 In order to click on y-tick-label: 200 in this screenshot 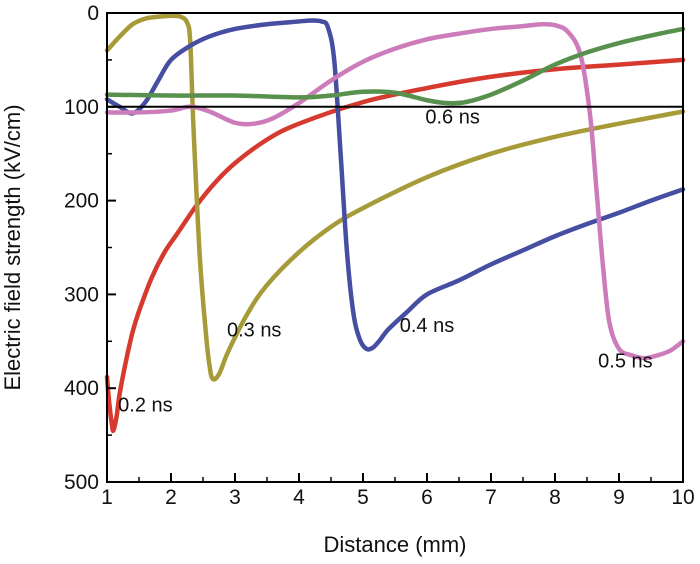, I will do `click(81, 201)`.